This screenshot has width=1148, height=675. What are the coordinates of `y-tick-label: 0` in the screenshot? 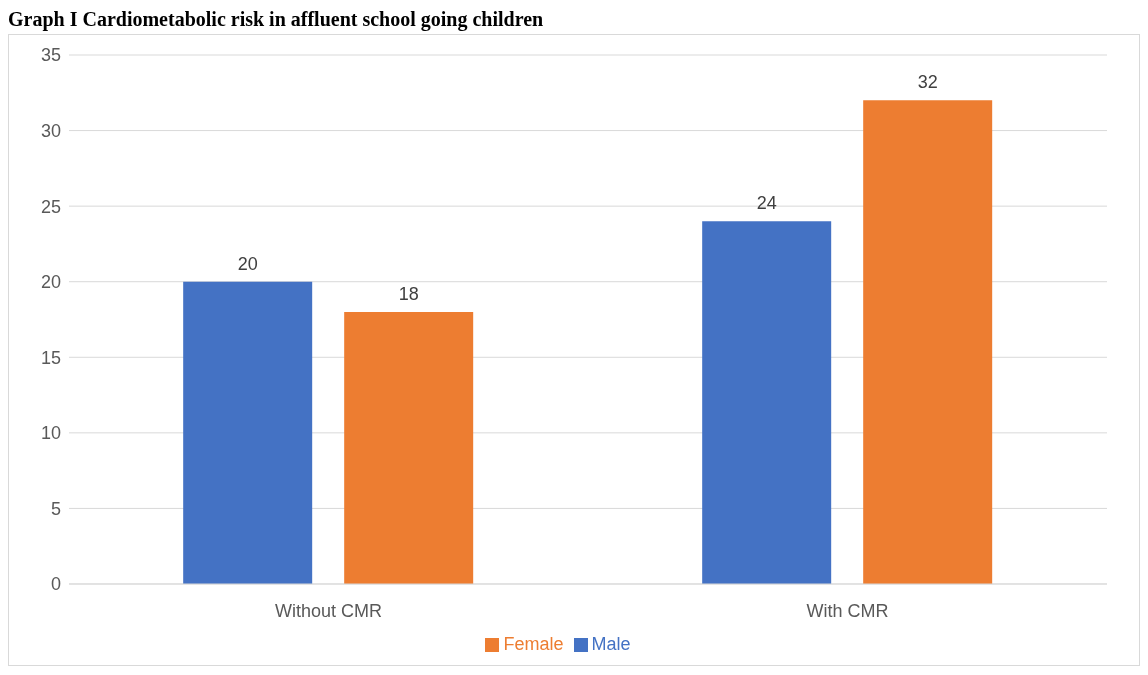 It's located at (55, 584).